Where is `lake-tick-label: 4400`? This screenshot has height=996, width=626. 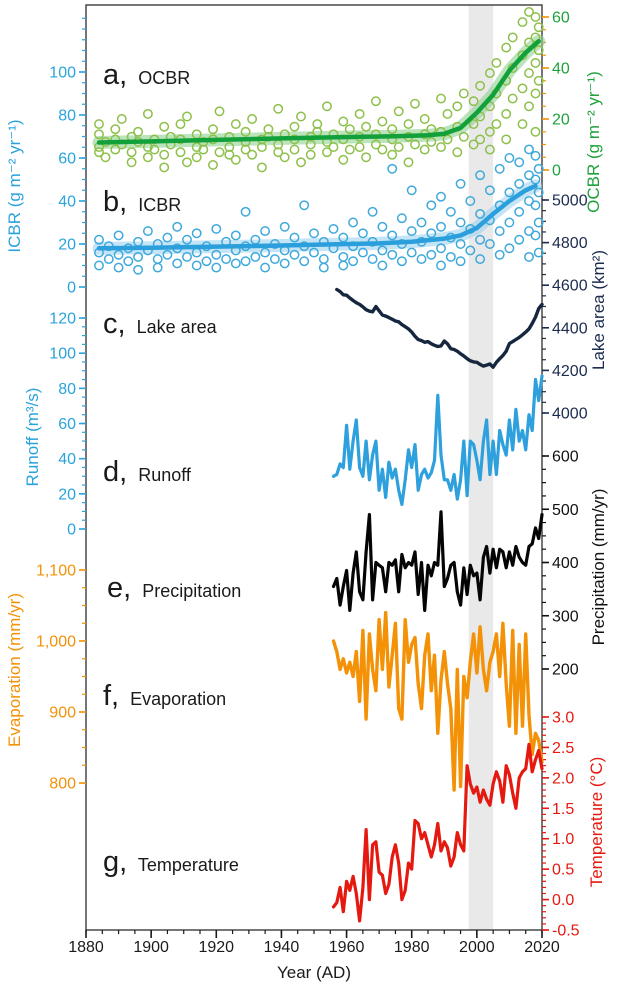 lake-tick-label: 4400 is located at coordinates (570, 328).